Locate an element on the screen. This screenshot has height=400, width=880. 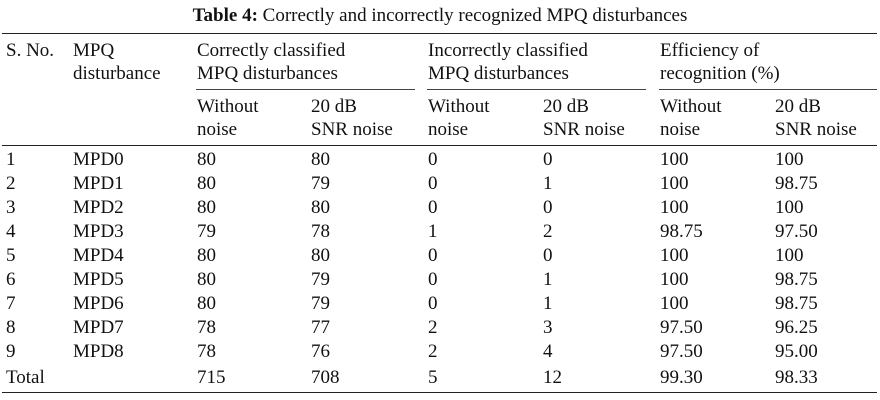
cell-incorrect-snr: 3 is located at coordinates (548, 327).